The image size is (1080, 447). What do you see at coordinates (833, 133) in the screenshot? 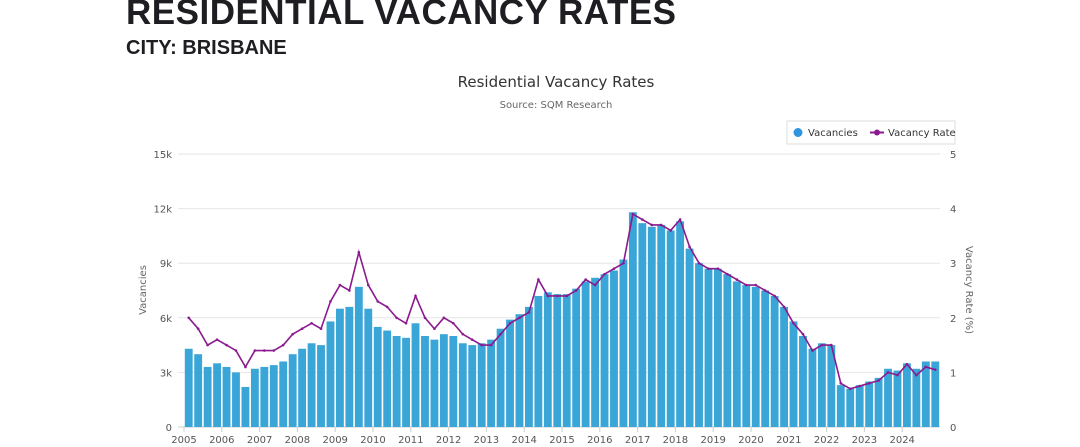
I see `legend-vacancies-label: Vacancies` at bounding box center [833, 133].